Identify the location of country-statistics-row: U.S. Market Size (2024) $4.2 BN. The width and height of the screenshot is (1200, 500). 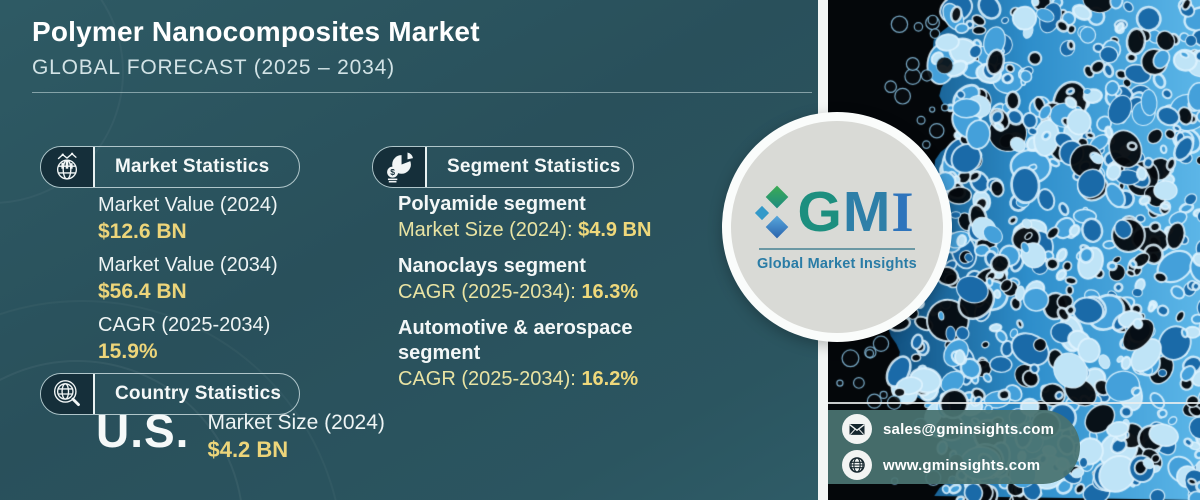
(240, 434).